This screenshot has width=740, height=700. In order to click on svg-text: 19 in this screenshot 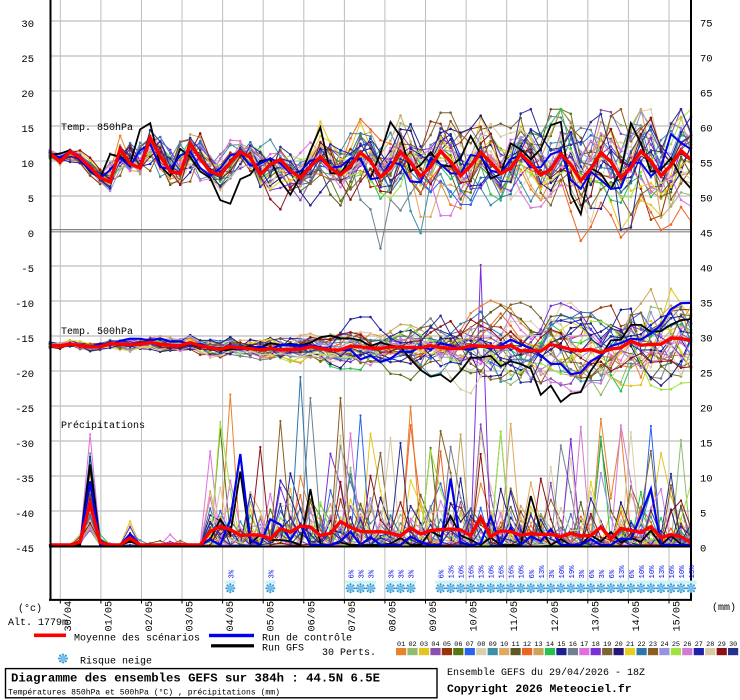, I will do `click(607, 645)`.